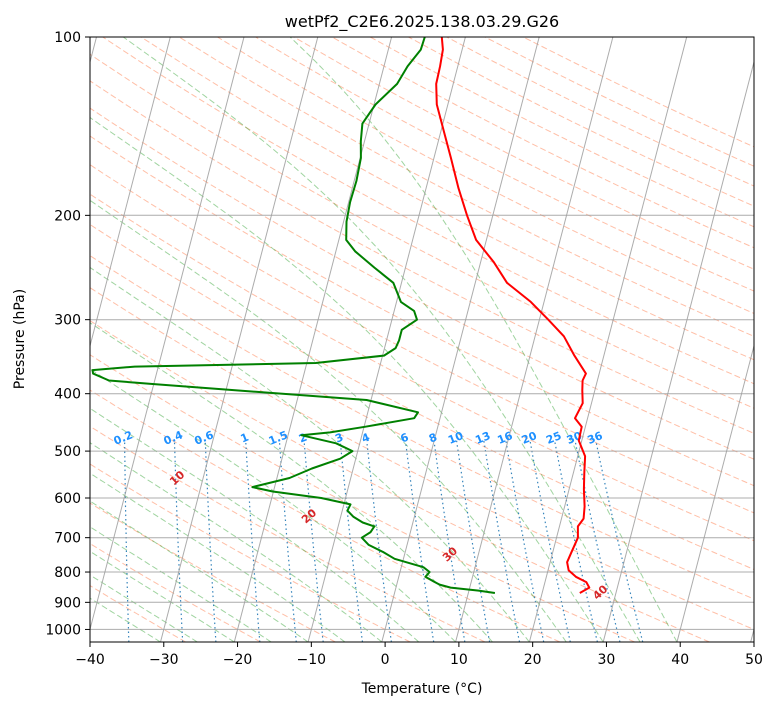 The height and width of the screenshot is (708, 775). What do you see at coordinates (90, 660) in the screenshot?
I see `x-tick-label: −40` at bounding box center [90, 660].